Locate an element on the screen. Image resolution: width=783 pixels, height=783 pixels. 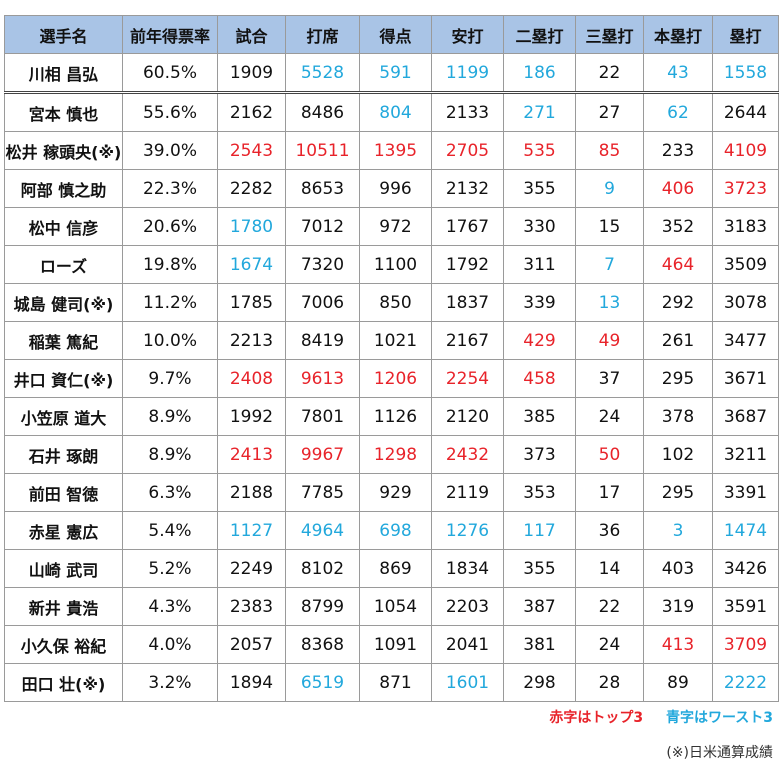
cell-hr: 352 is located at coordinates (678, 226).